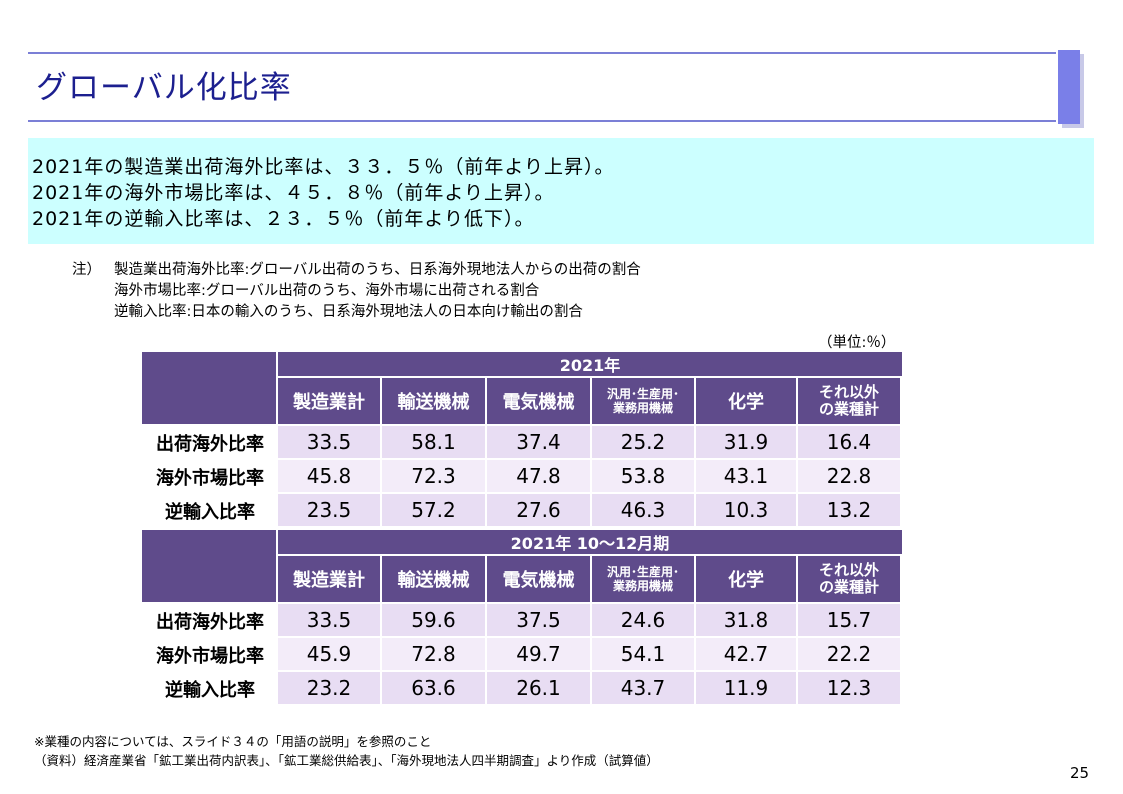 Image resolution: width=1123 pixels, height=794 pixels. What do you see at coordinates (434, 621) in the screenshot?
I see `table-cell: 59.6` at bounding box center [434, 621].